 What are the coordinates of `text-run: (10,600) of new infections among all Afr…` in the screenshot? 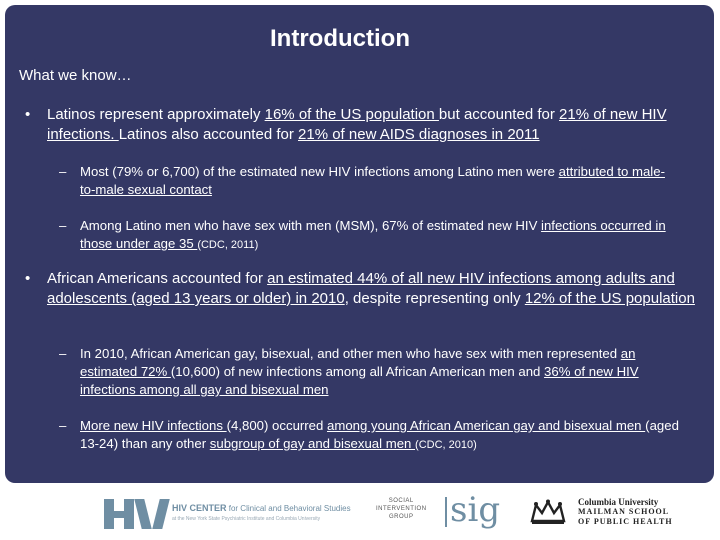 It's located at (357, 371).